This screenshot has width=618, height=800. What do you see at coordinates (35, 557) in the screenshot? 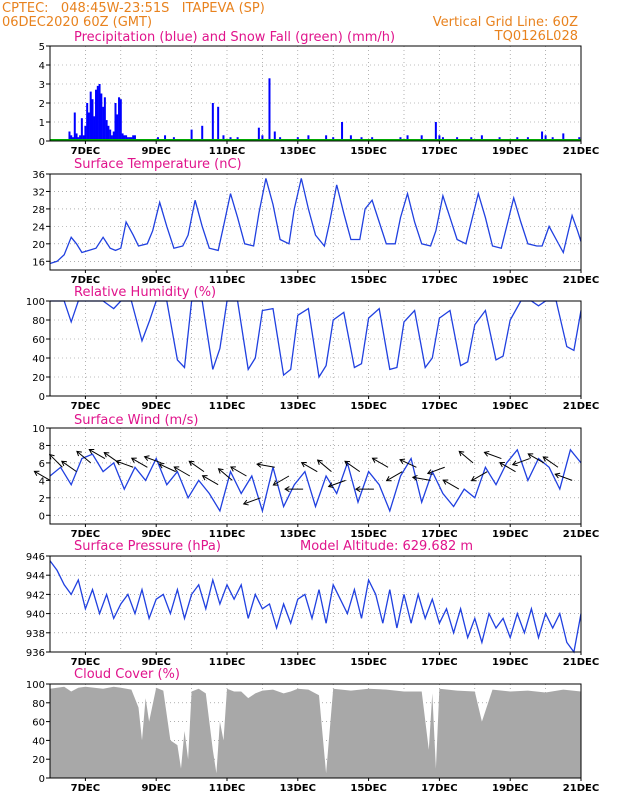
I see `y-tick-label: 946` at bounding box center [35, 557].